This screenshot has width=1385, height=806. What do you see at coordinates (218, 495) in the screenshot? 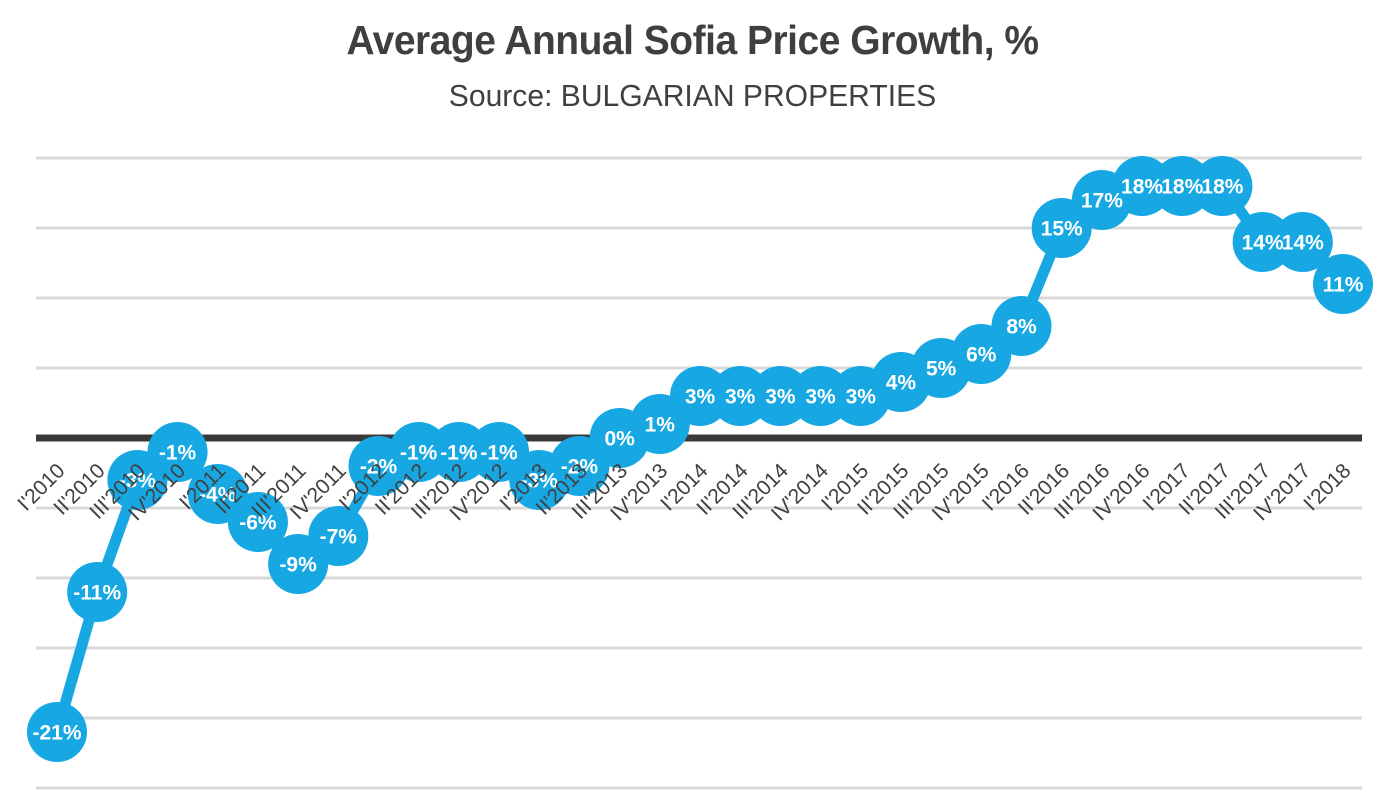
I see `data-point-label: -4%` at bounding box center [218, 495].